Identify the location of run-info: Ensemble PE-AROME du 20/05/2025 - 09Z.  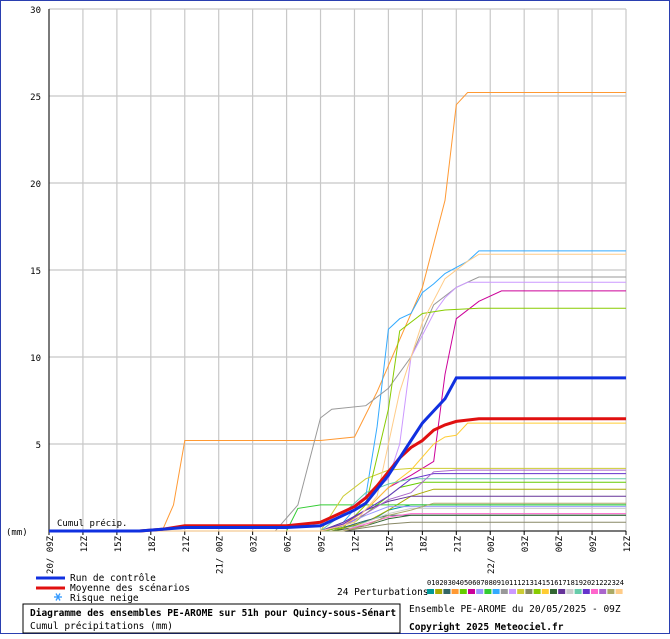
(515, 609).